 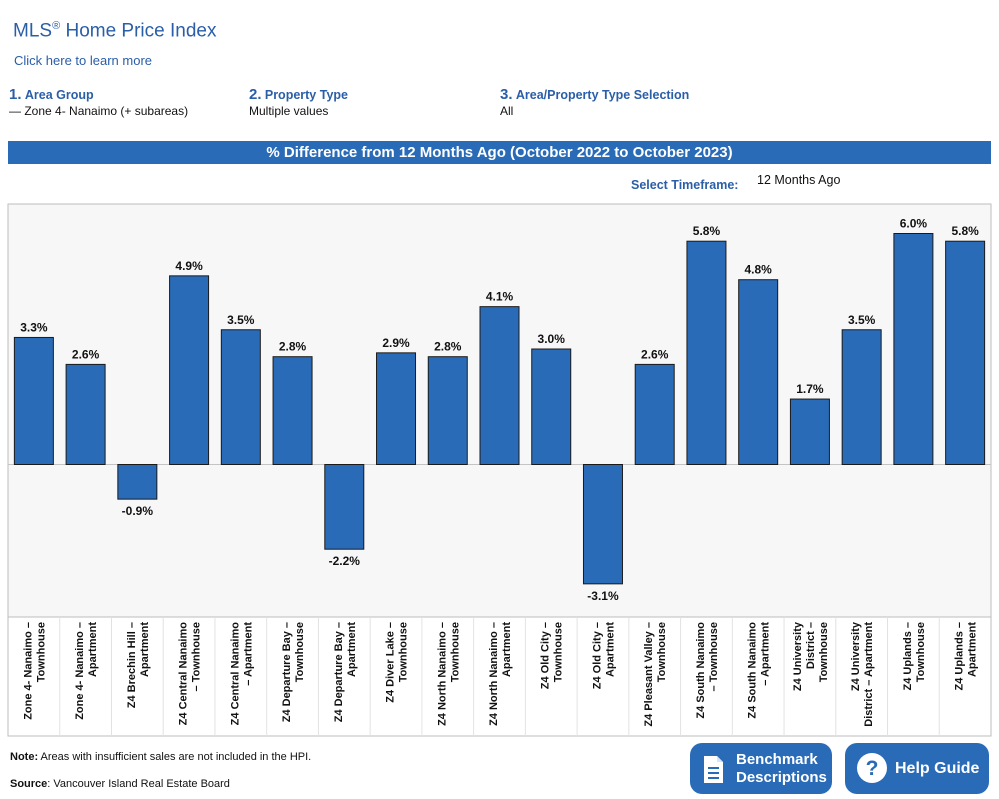 What do you see at coordinates (289, 111) in the screenshot?
I see `filter-property-type-value: Multiple values` at bounding box center [289, 111].